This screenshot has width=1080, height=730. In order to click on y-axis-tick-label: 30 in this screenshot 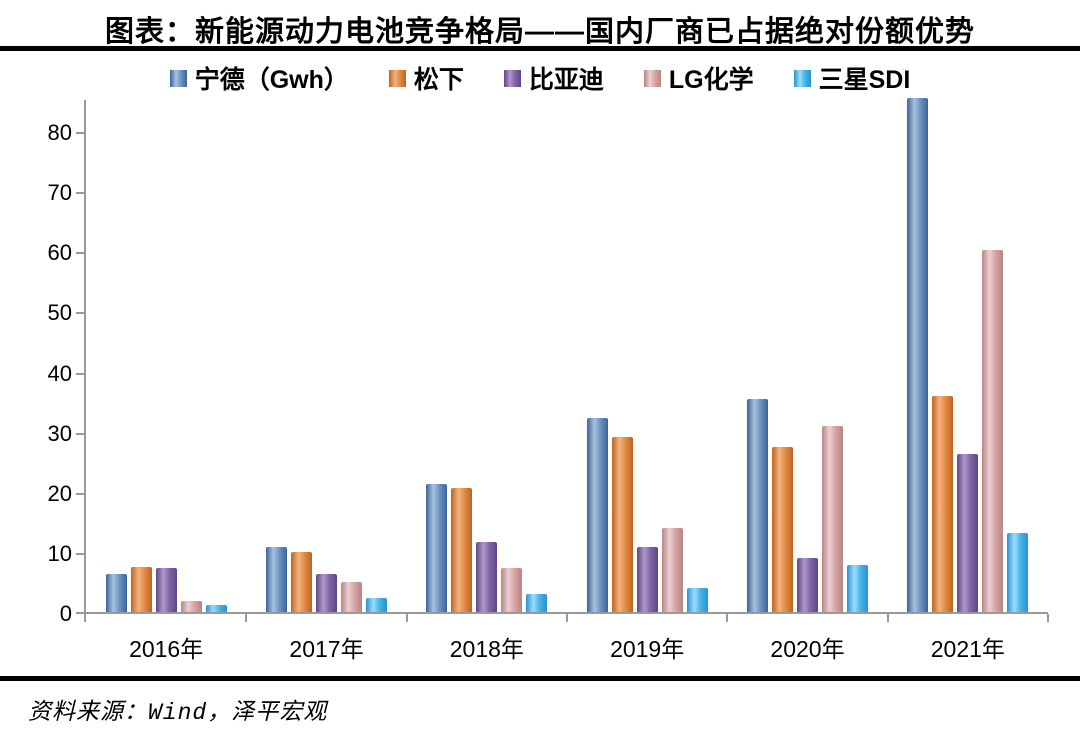, I will do `click(59, 433)`.